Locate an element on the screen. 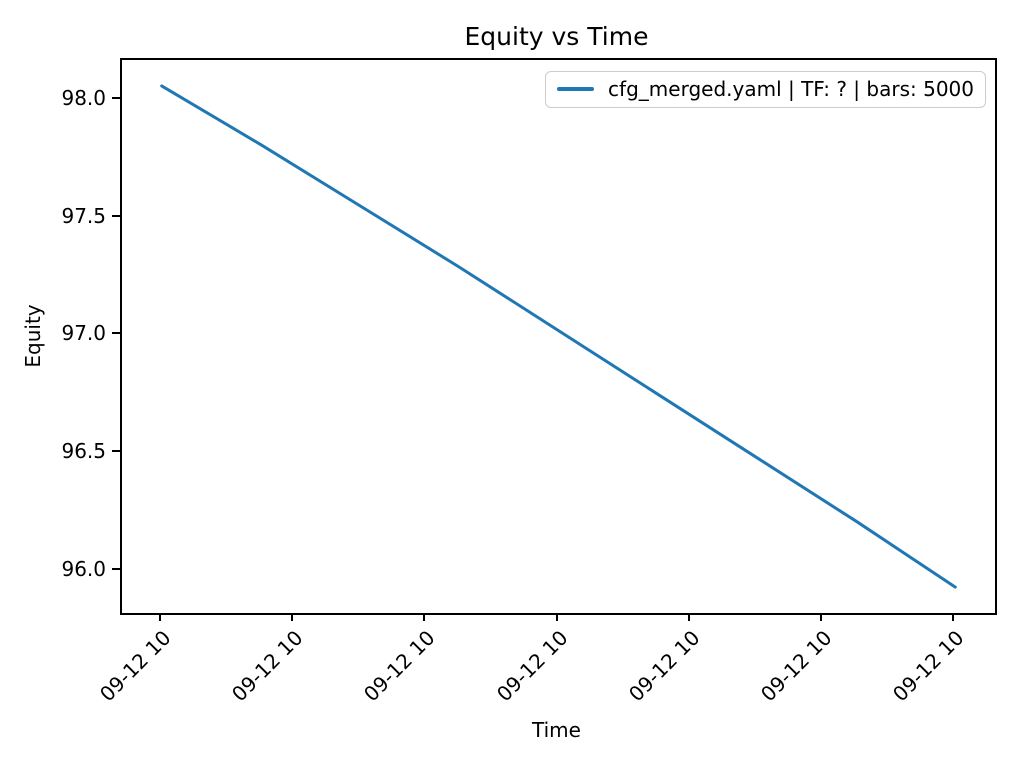  legend-line-sample-icon is located at coordinates (576, 89).